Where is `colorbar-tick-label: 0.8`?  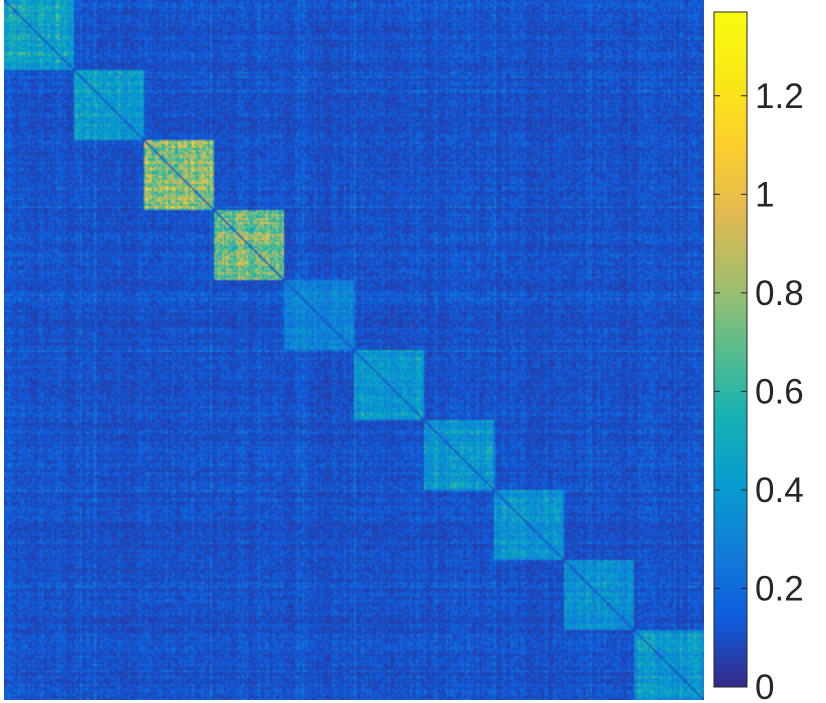 colorbar-tick-label: 0.8 is located at coordinates (779, 293).